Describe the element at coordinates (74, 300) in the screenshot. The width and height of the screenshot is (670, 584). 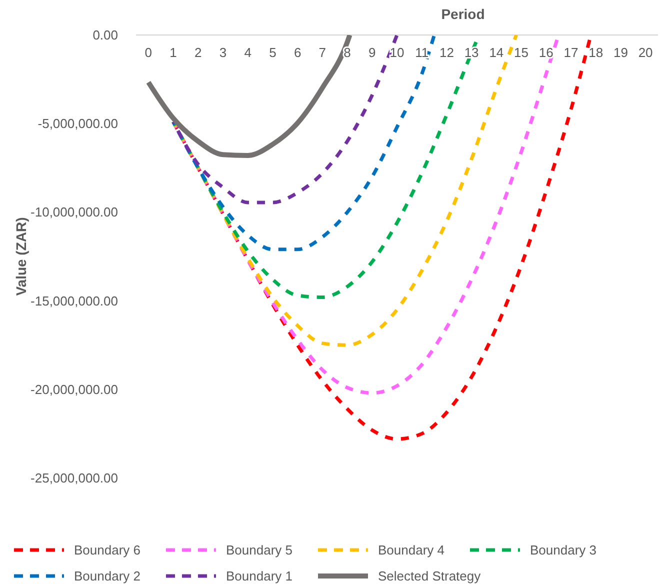
I see `y-tick-label: -15,000,000.00` at that location.